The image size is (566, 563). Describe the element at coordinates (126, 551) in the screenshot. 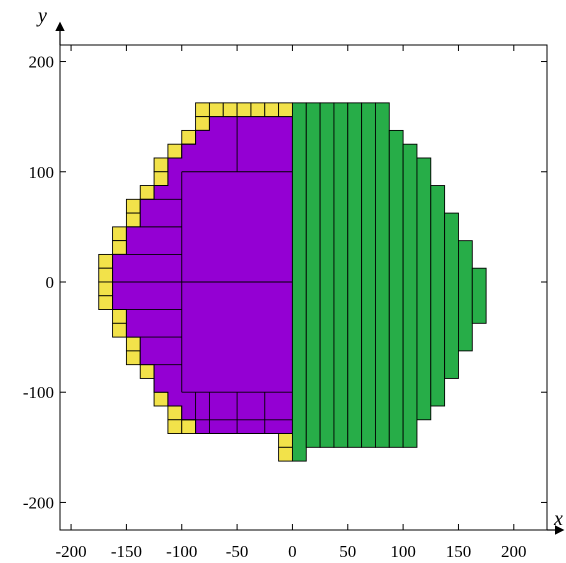

I see `x-tick-label: -150` at that location.